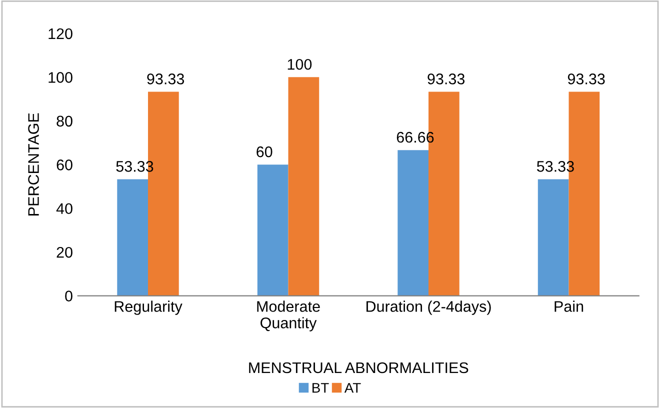 The image size is (660, 408). Describe the element at coordinates (68, 296) in the screenshot. I see `y-tick-label: 0` at that location.